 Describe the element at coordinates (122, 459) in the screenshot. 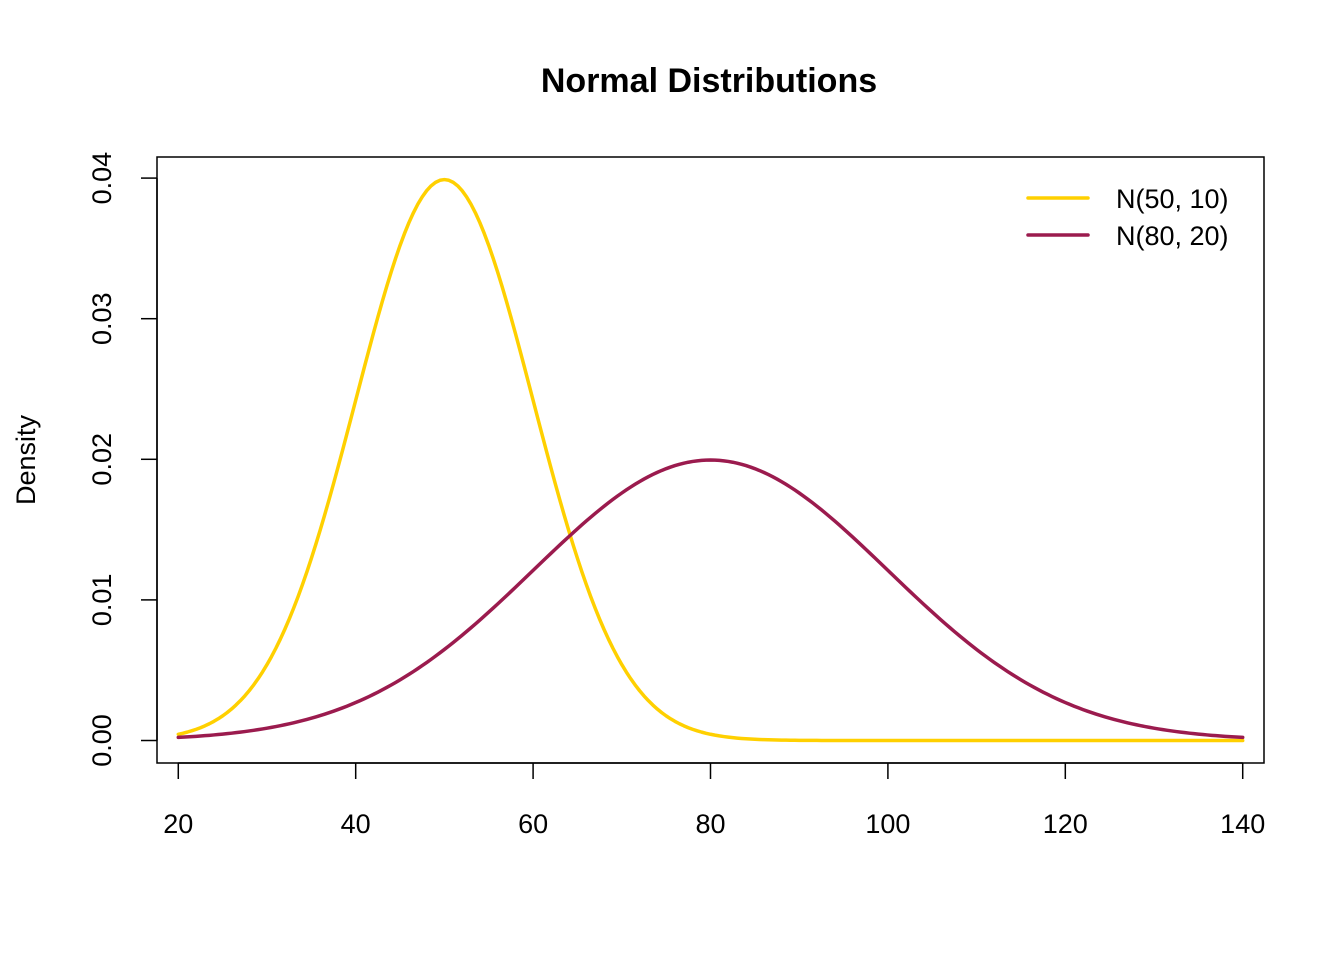

I see `y-axis: 0.00 0.01 0.02 0.03 0.04` at that location.